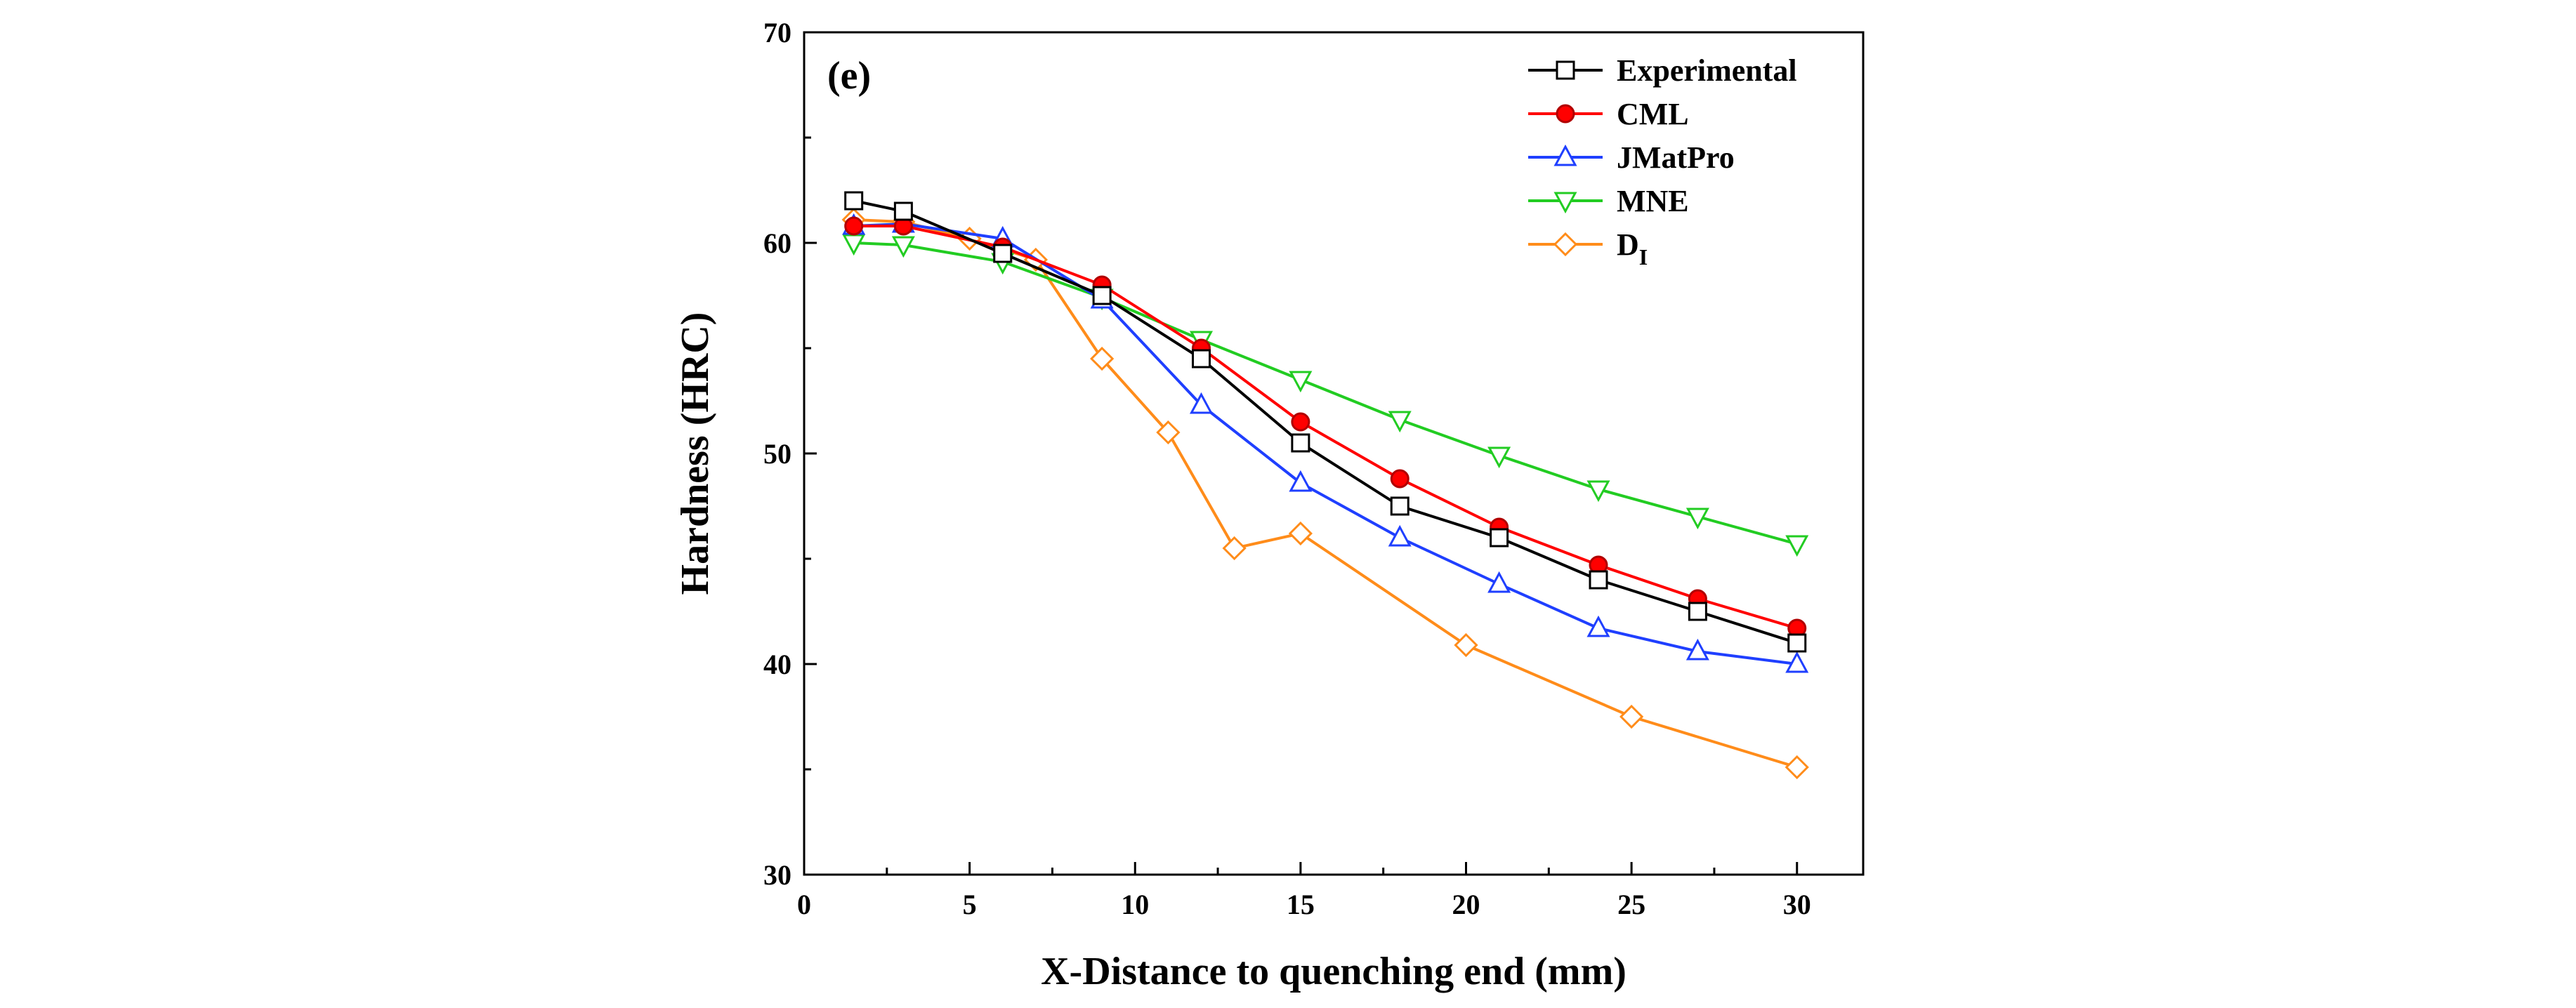  Describe the element at coordinates (849, 76) in the screenshot. I see `panel-label: (e)` at that location.